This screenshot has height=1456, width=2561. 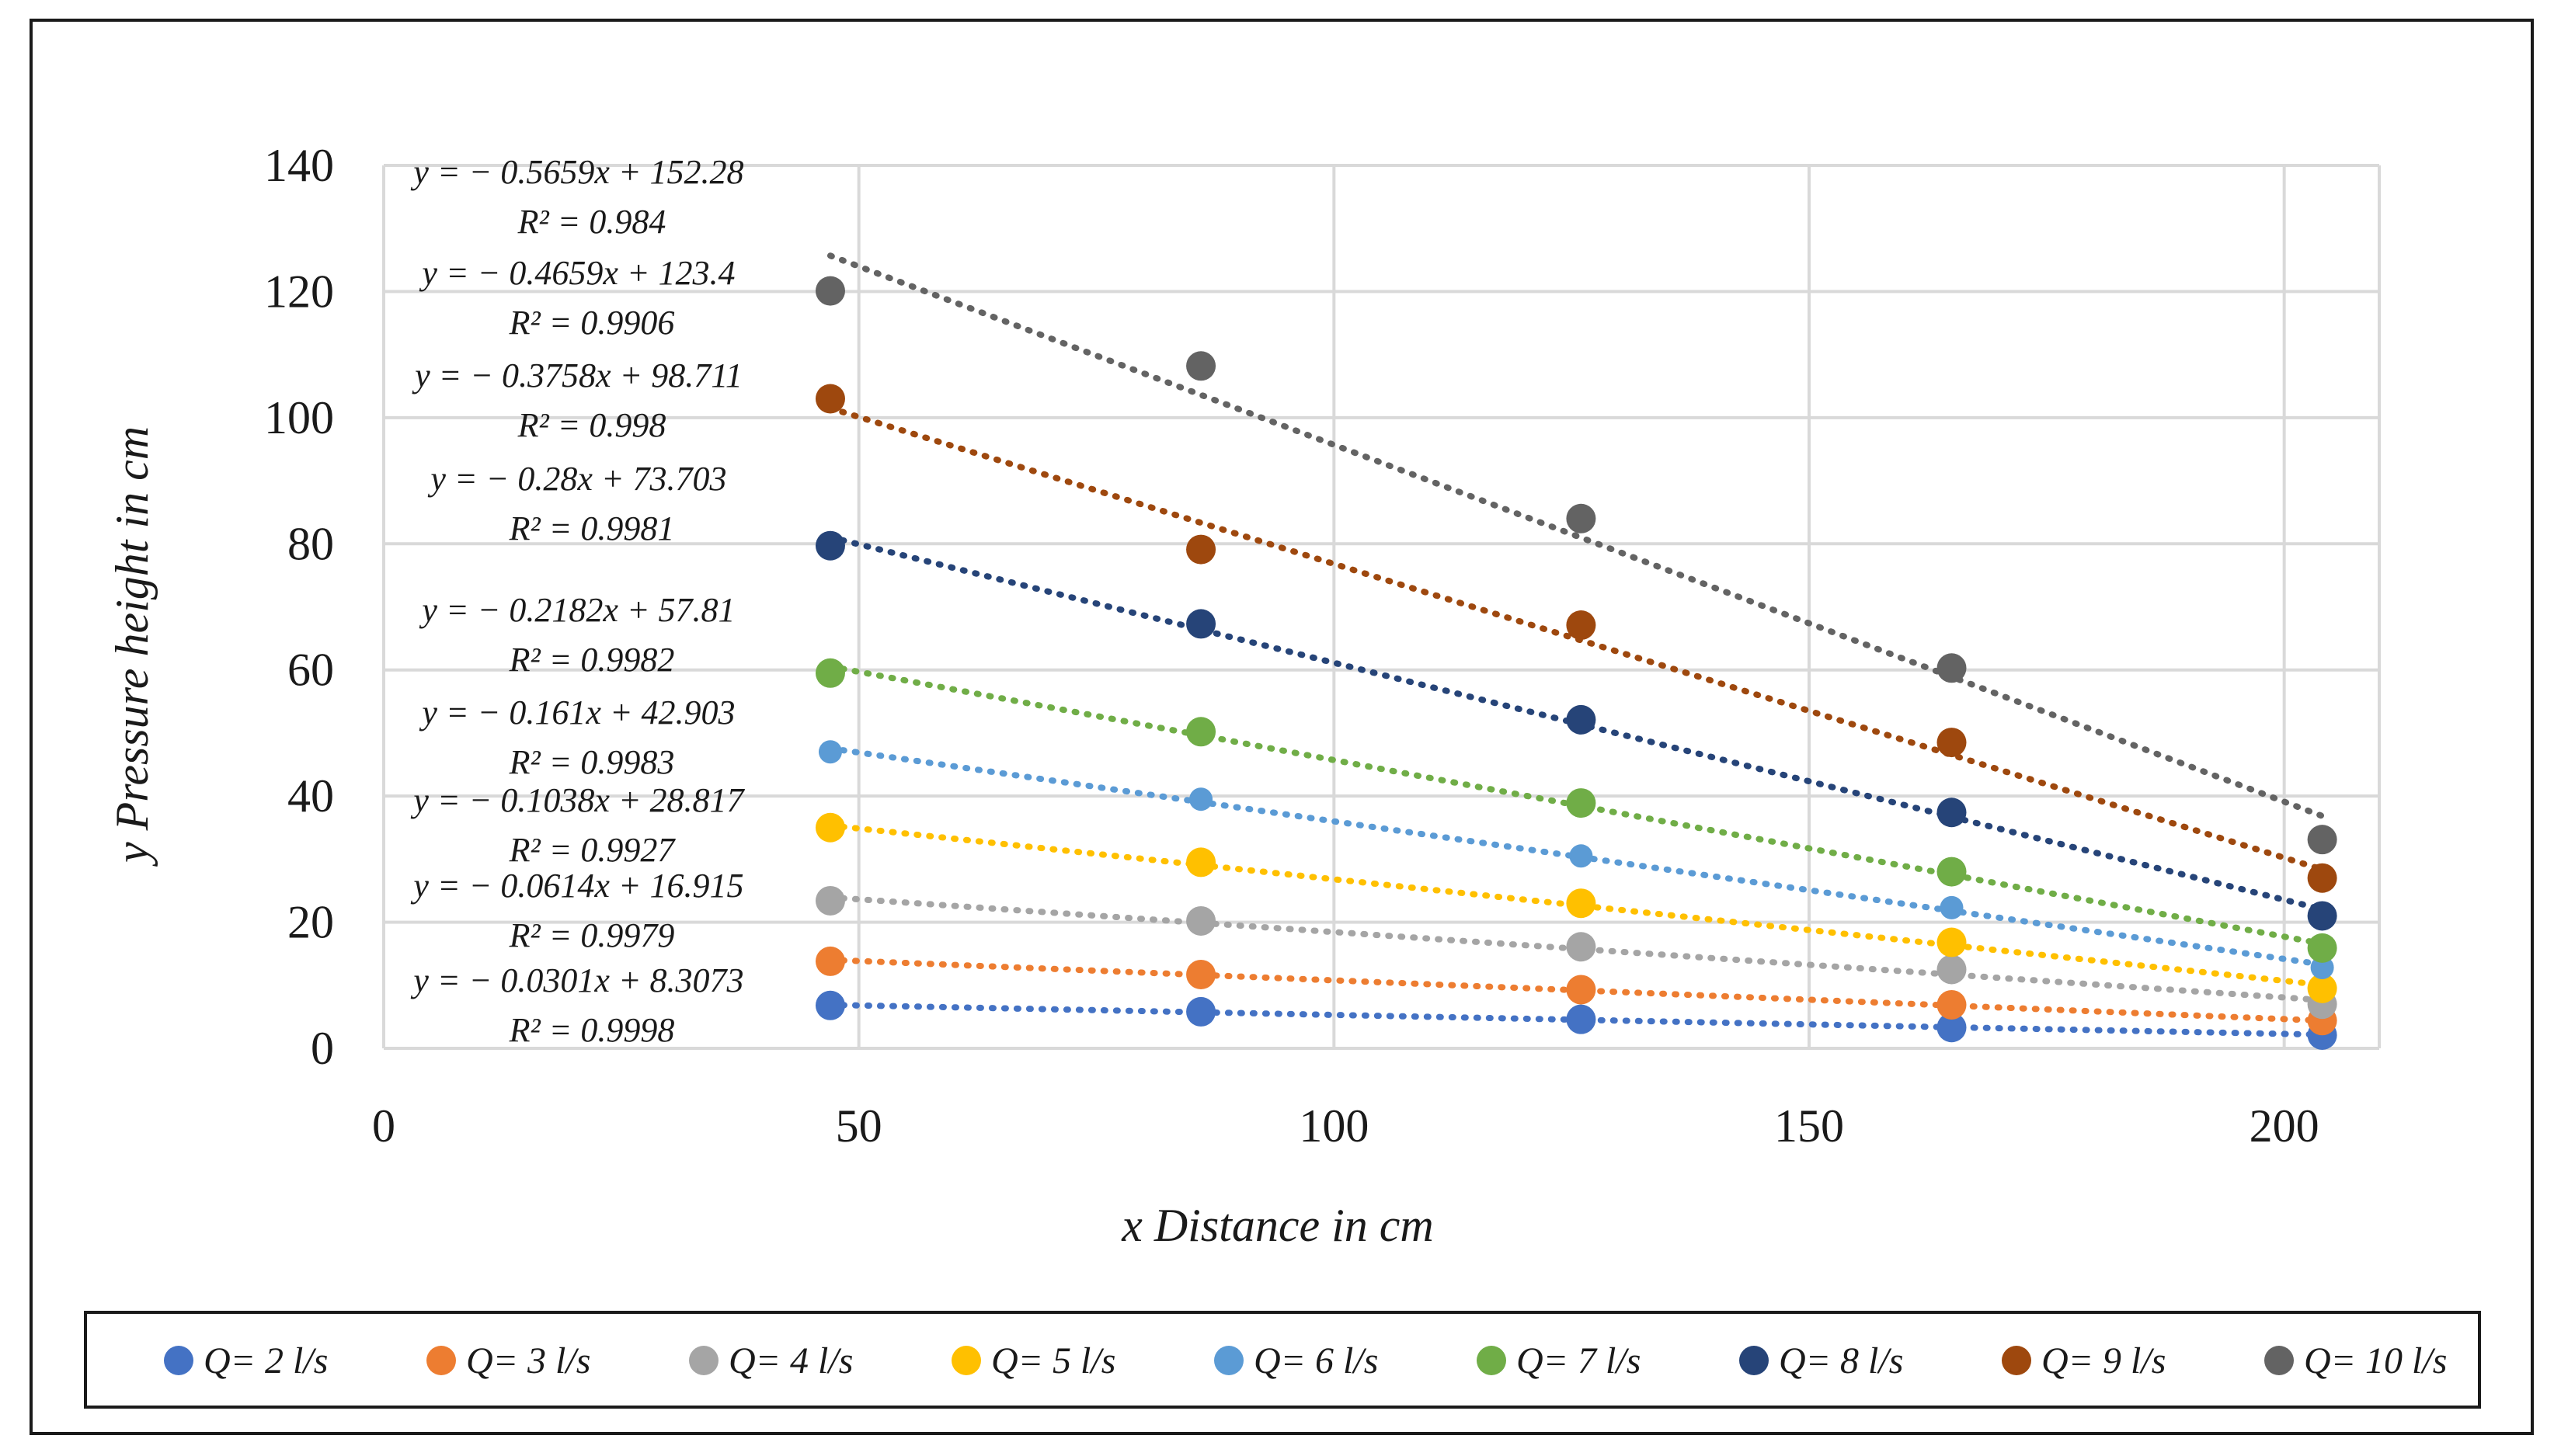 I want to click on trendline-r2: R² = 0.9983, so click(x=592, y=762).